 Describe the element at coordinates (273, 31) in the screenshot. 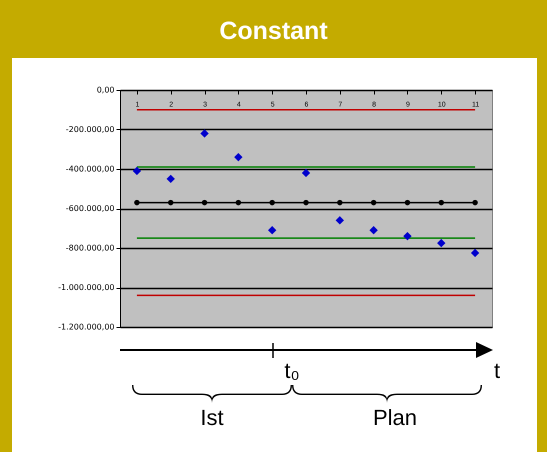

I see `chart-title: Constant` at that location.